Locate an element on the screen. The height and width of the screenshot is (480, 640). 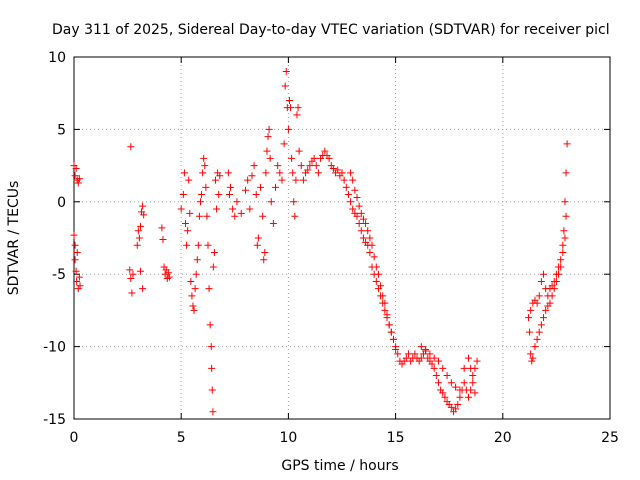
y-tick-label: 5 is located at coordinates (61, 130).